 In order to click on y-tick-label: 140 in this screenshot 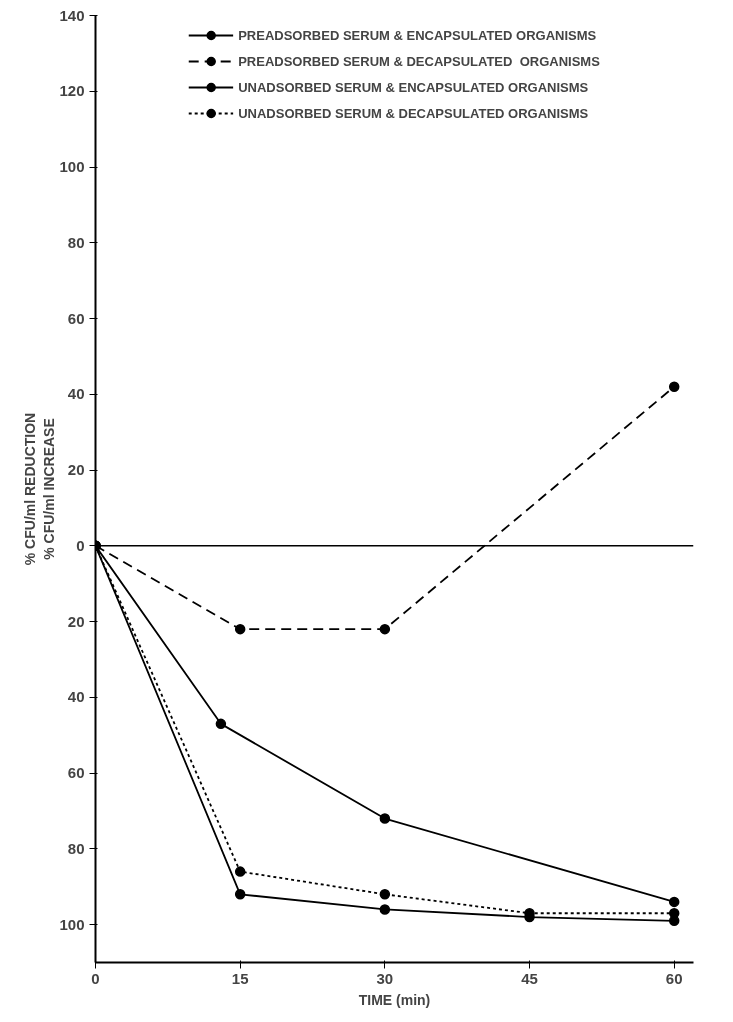, I will do `click(72, 15)`.